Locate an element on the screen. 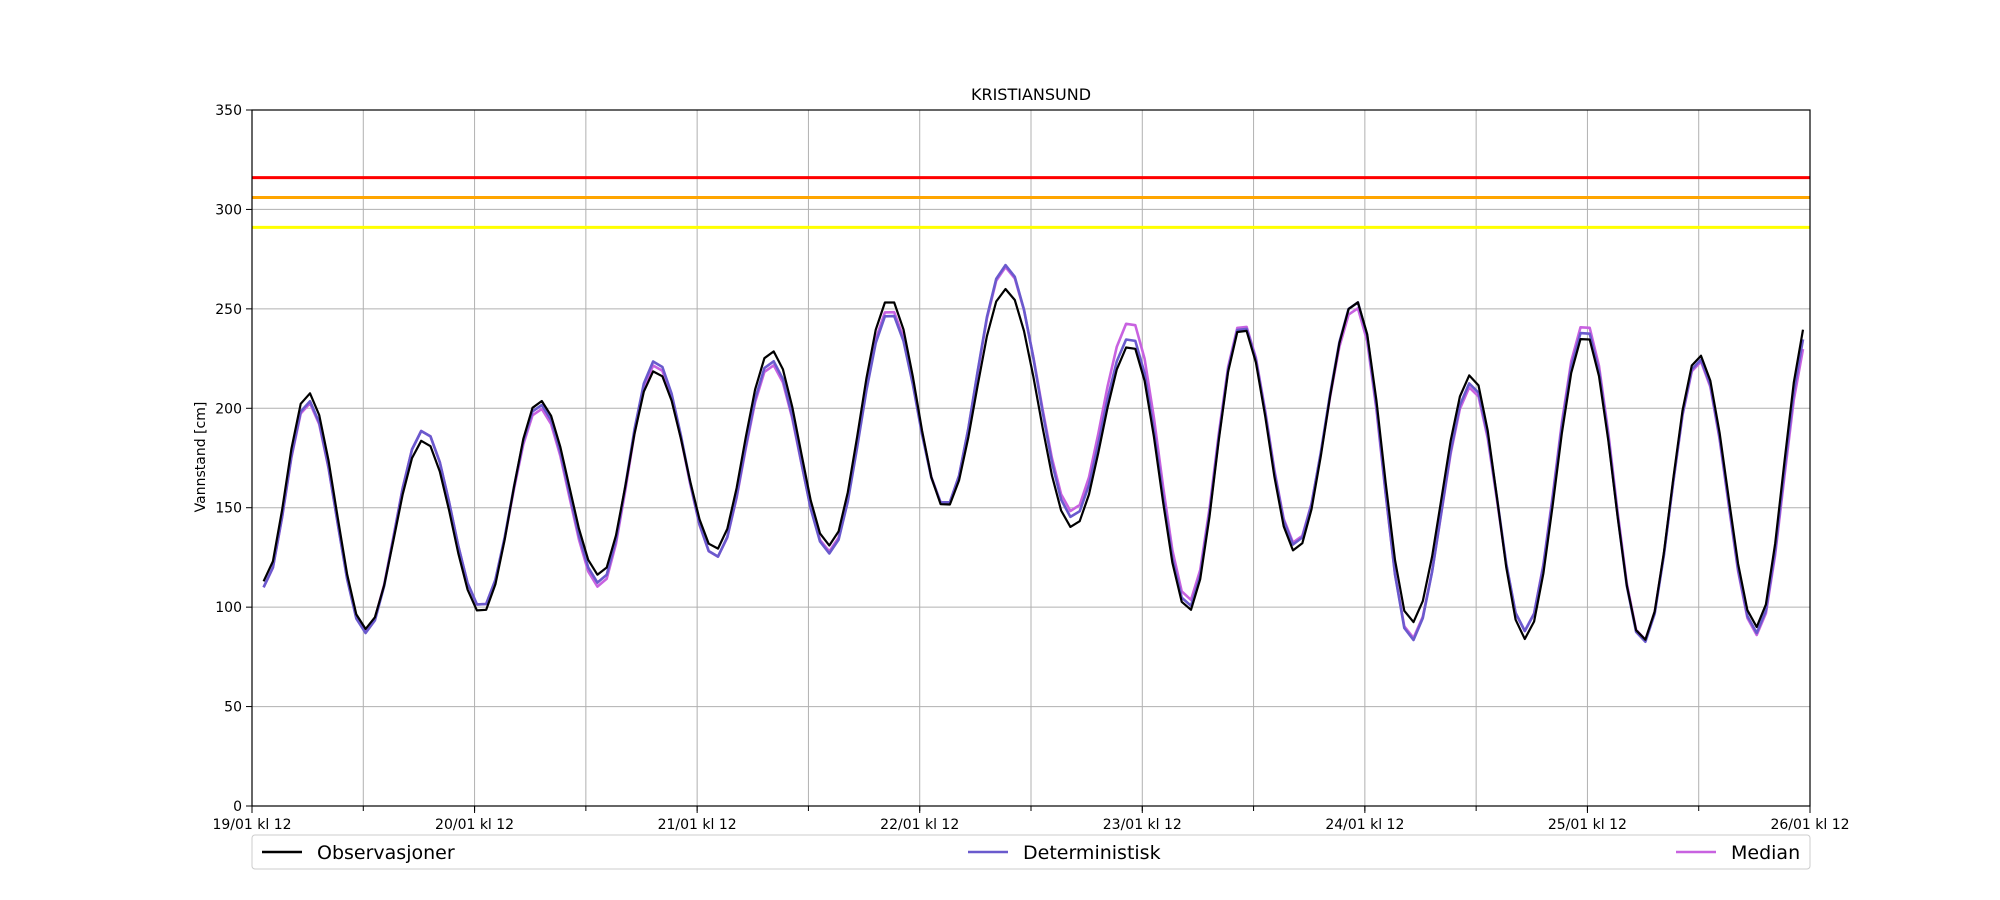  x-tick-label: 19/01 kl 12 is located at coordinates (251, 825).